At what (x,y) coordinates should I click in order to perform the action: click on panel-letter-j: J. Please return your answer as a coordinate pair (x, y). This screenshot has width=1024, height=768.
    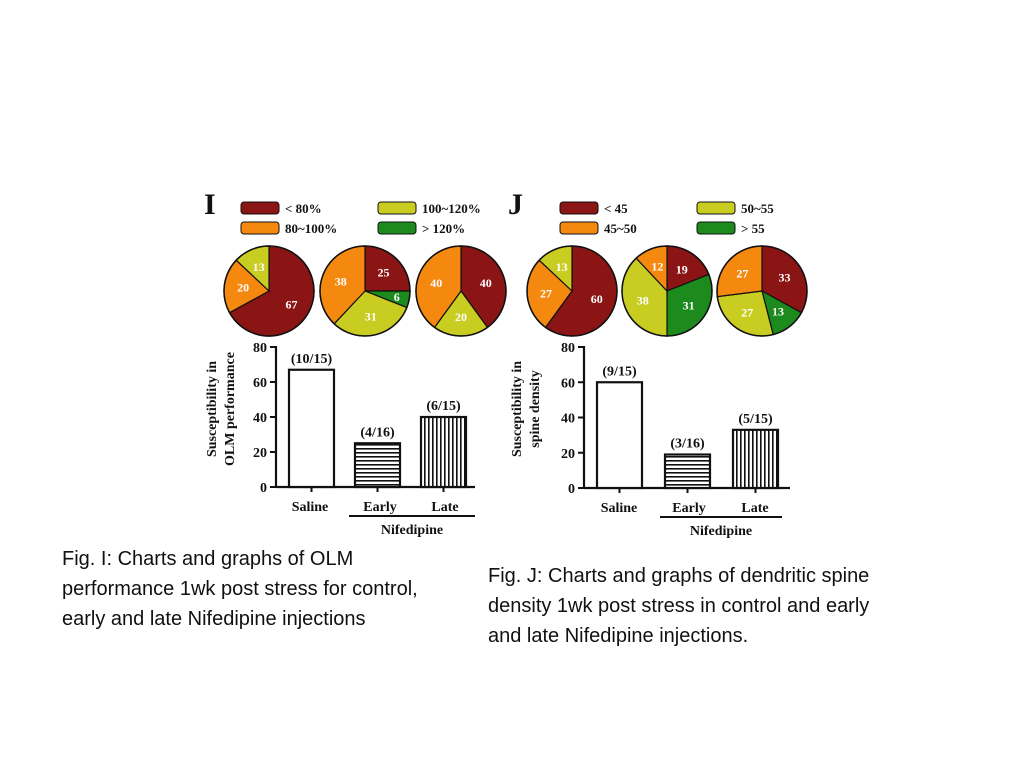
    Looking at the image, I should click on (515, 204).